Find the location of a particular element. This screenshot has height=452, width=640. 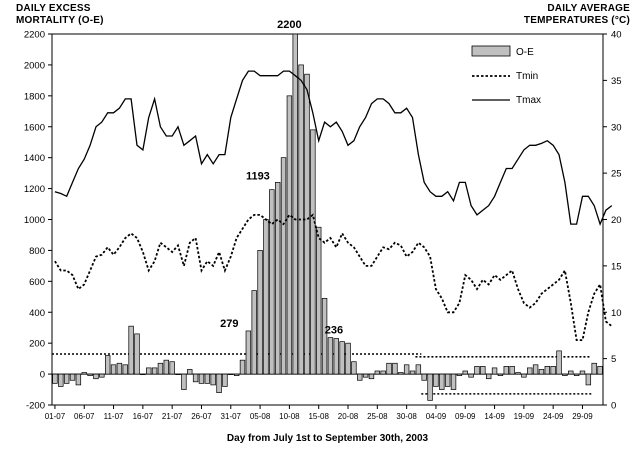

left-axis-tick-label: -200 is located at coordinates (35, 406).